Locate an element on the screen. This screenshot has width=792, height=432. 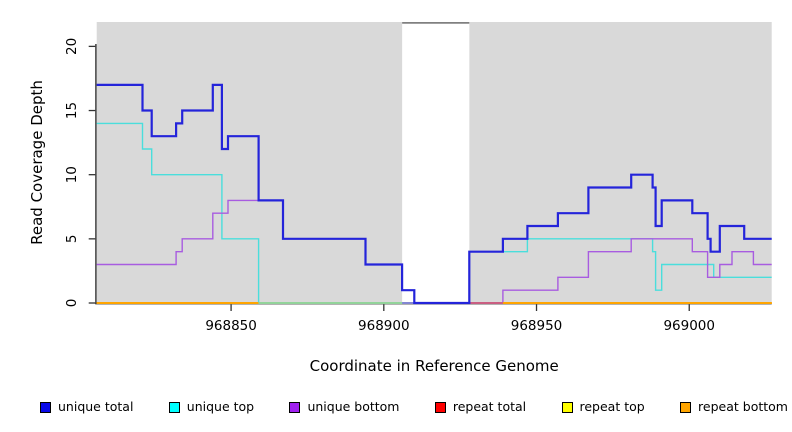
gap-band is located at coordinates (436, 162).